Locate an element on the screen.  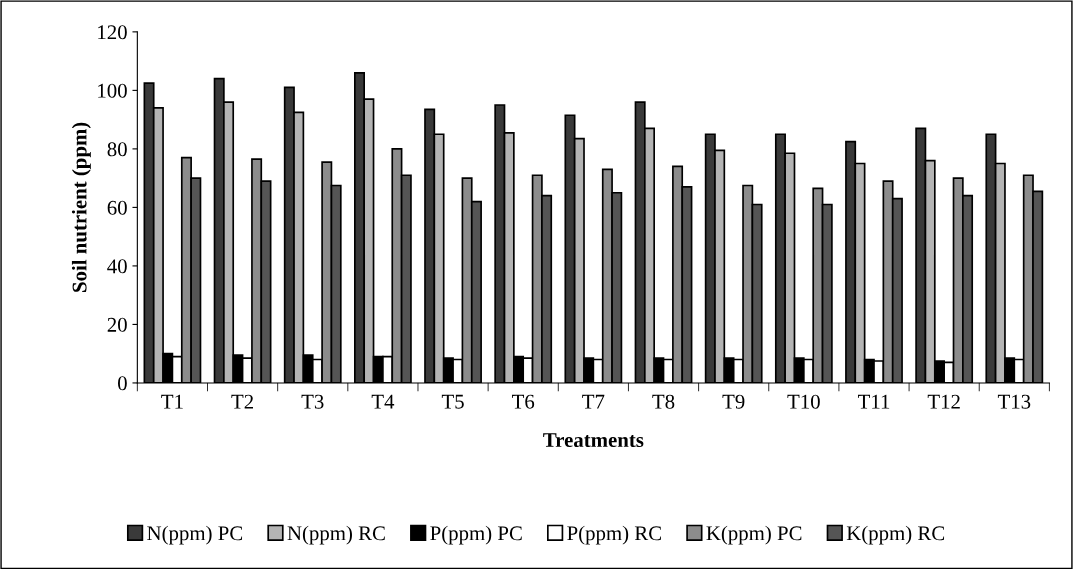
x-tick-label: T7 is located at coordinates (593, 401).